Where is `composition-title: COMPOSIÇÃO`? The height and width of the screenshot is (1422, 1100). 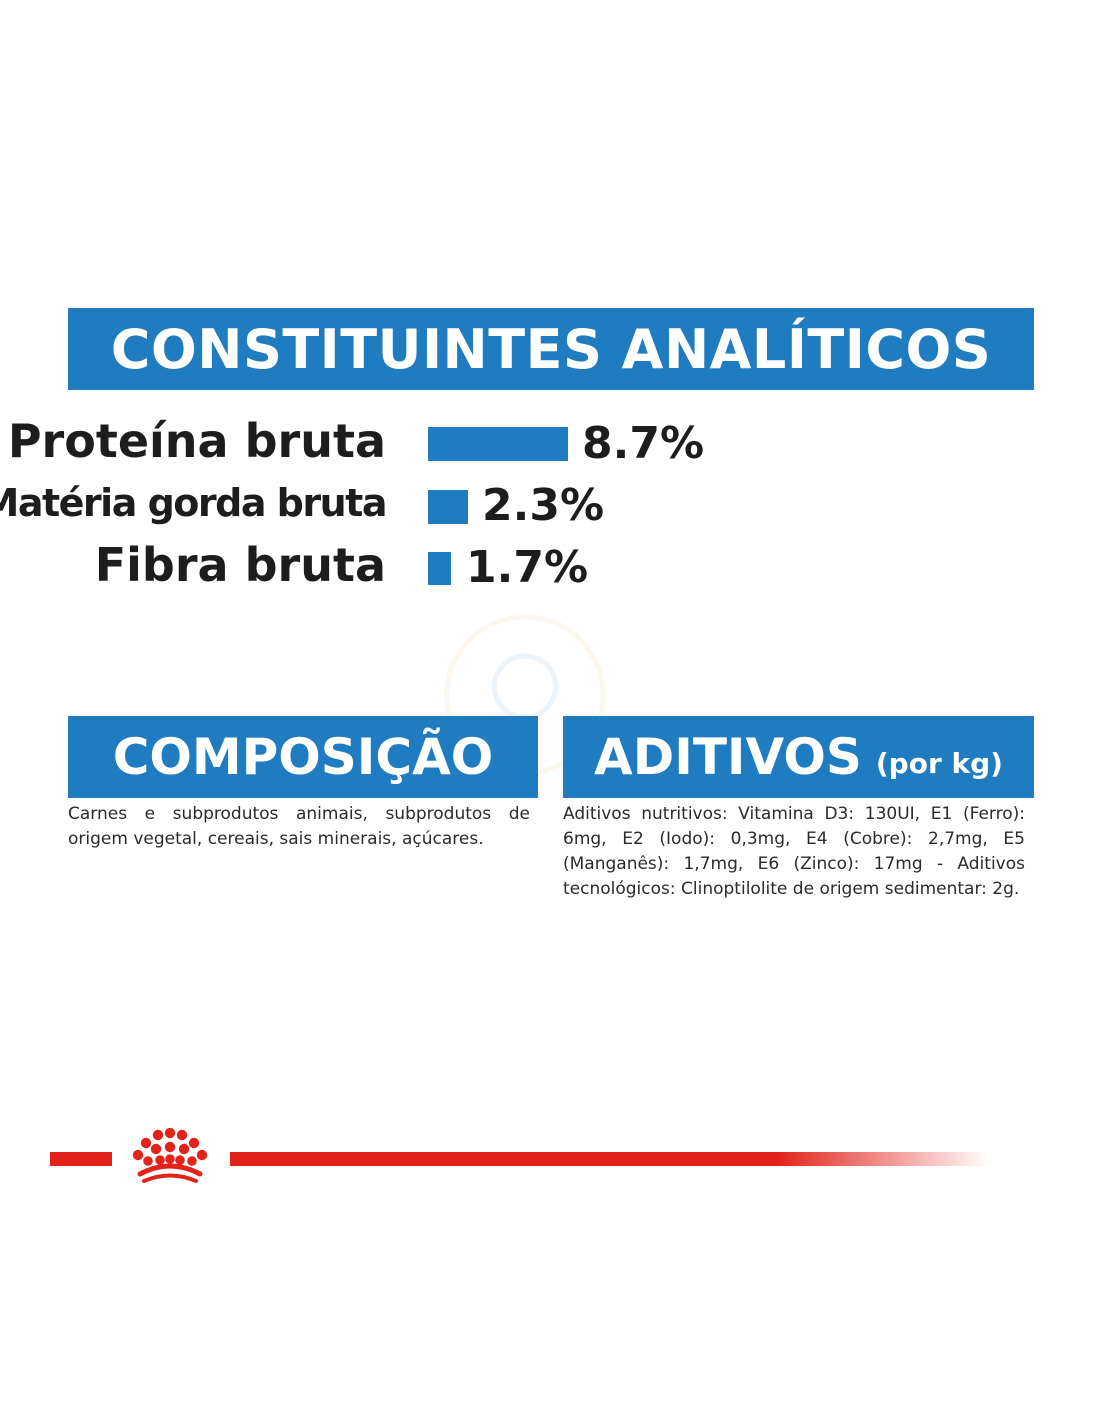
composition-title: COMPOSIÇÃO is located at coordinates (303, 757).